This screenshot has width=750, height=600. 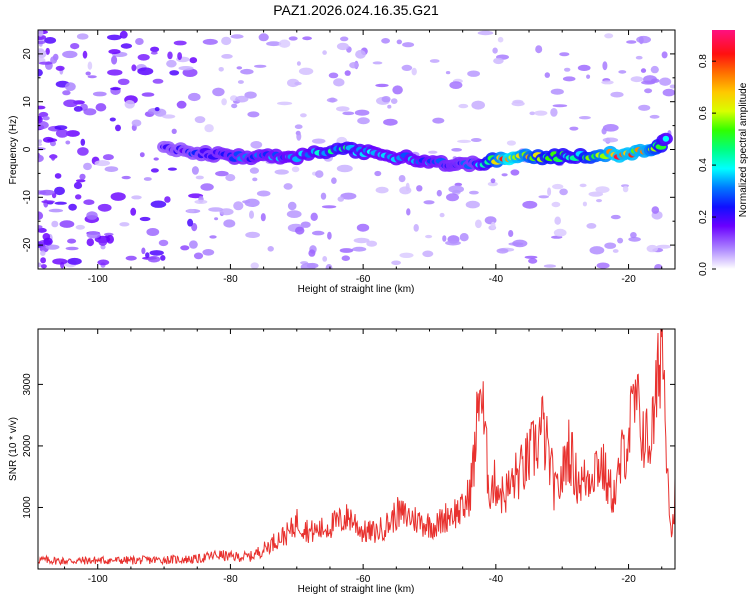 I want to click on heatmap-ridge-cell, so click(x=666, y=138).